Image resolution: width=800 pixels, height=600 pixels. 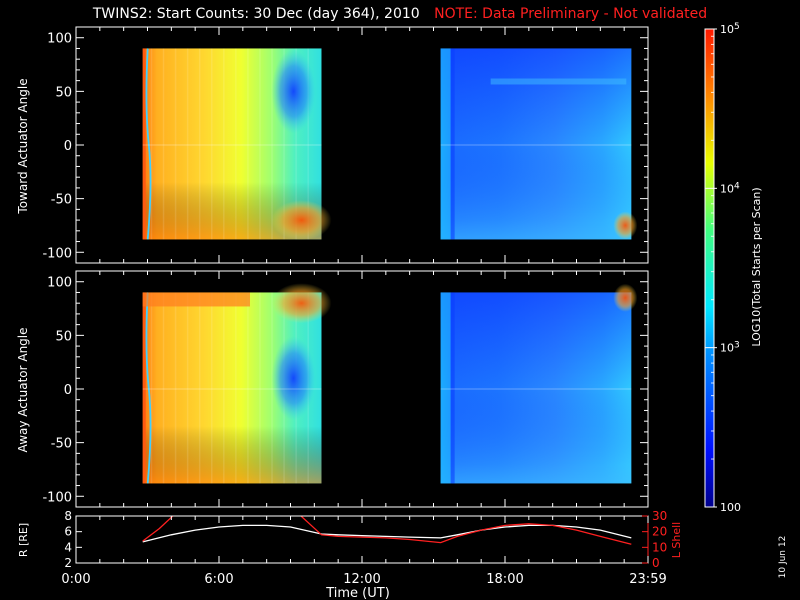 I want to click on x-tick-label: 12:00, so click(x=361, y=579).